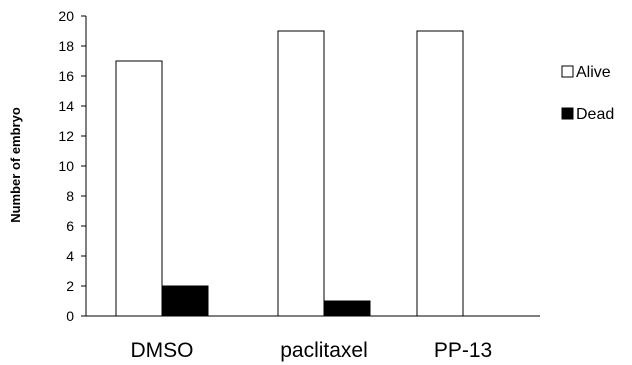 Image resolution: width=632 pixels, height=365 pixels. I want to click on x-axis: DMSO paclitaxel PP-13, so click(313, 338).